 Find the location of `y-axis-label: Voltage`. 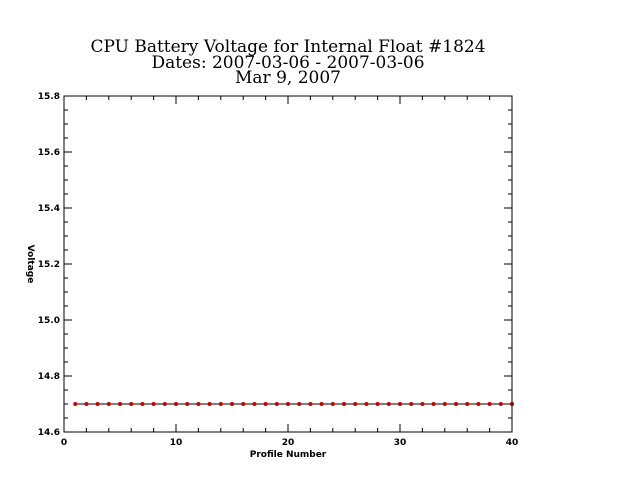

y-axis-label: Voltage is located at coordinates (30, 264).